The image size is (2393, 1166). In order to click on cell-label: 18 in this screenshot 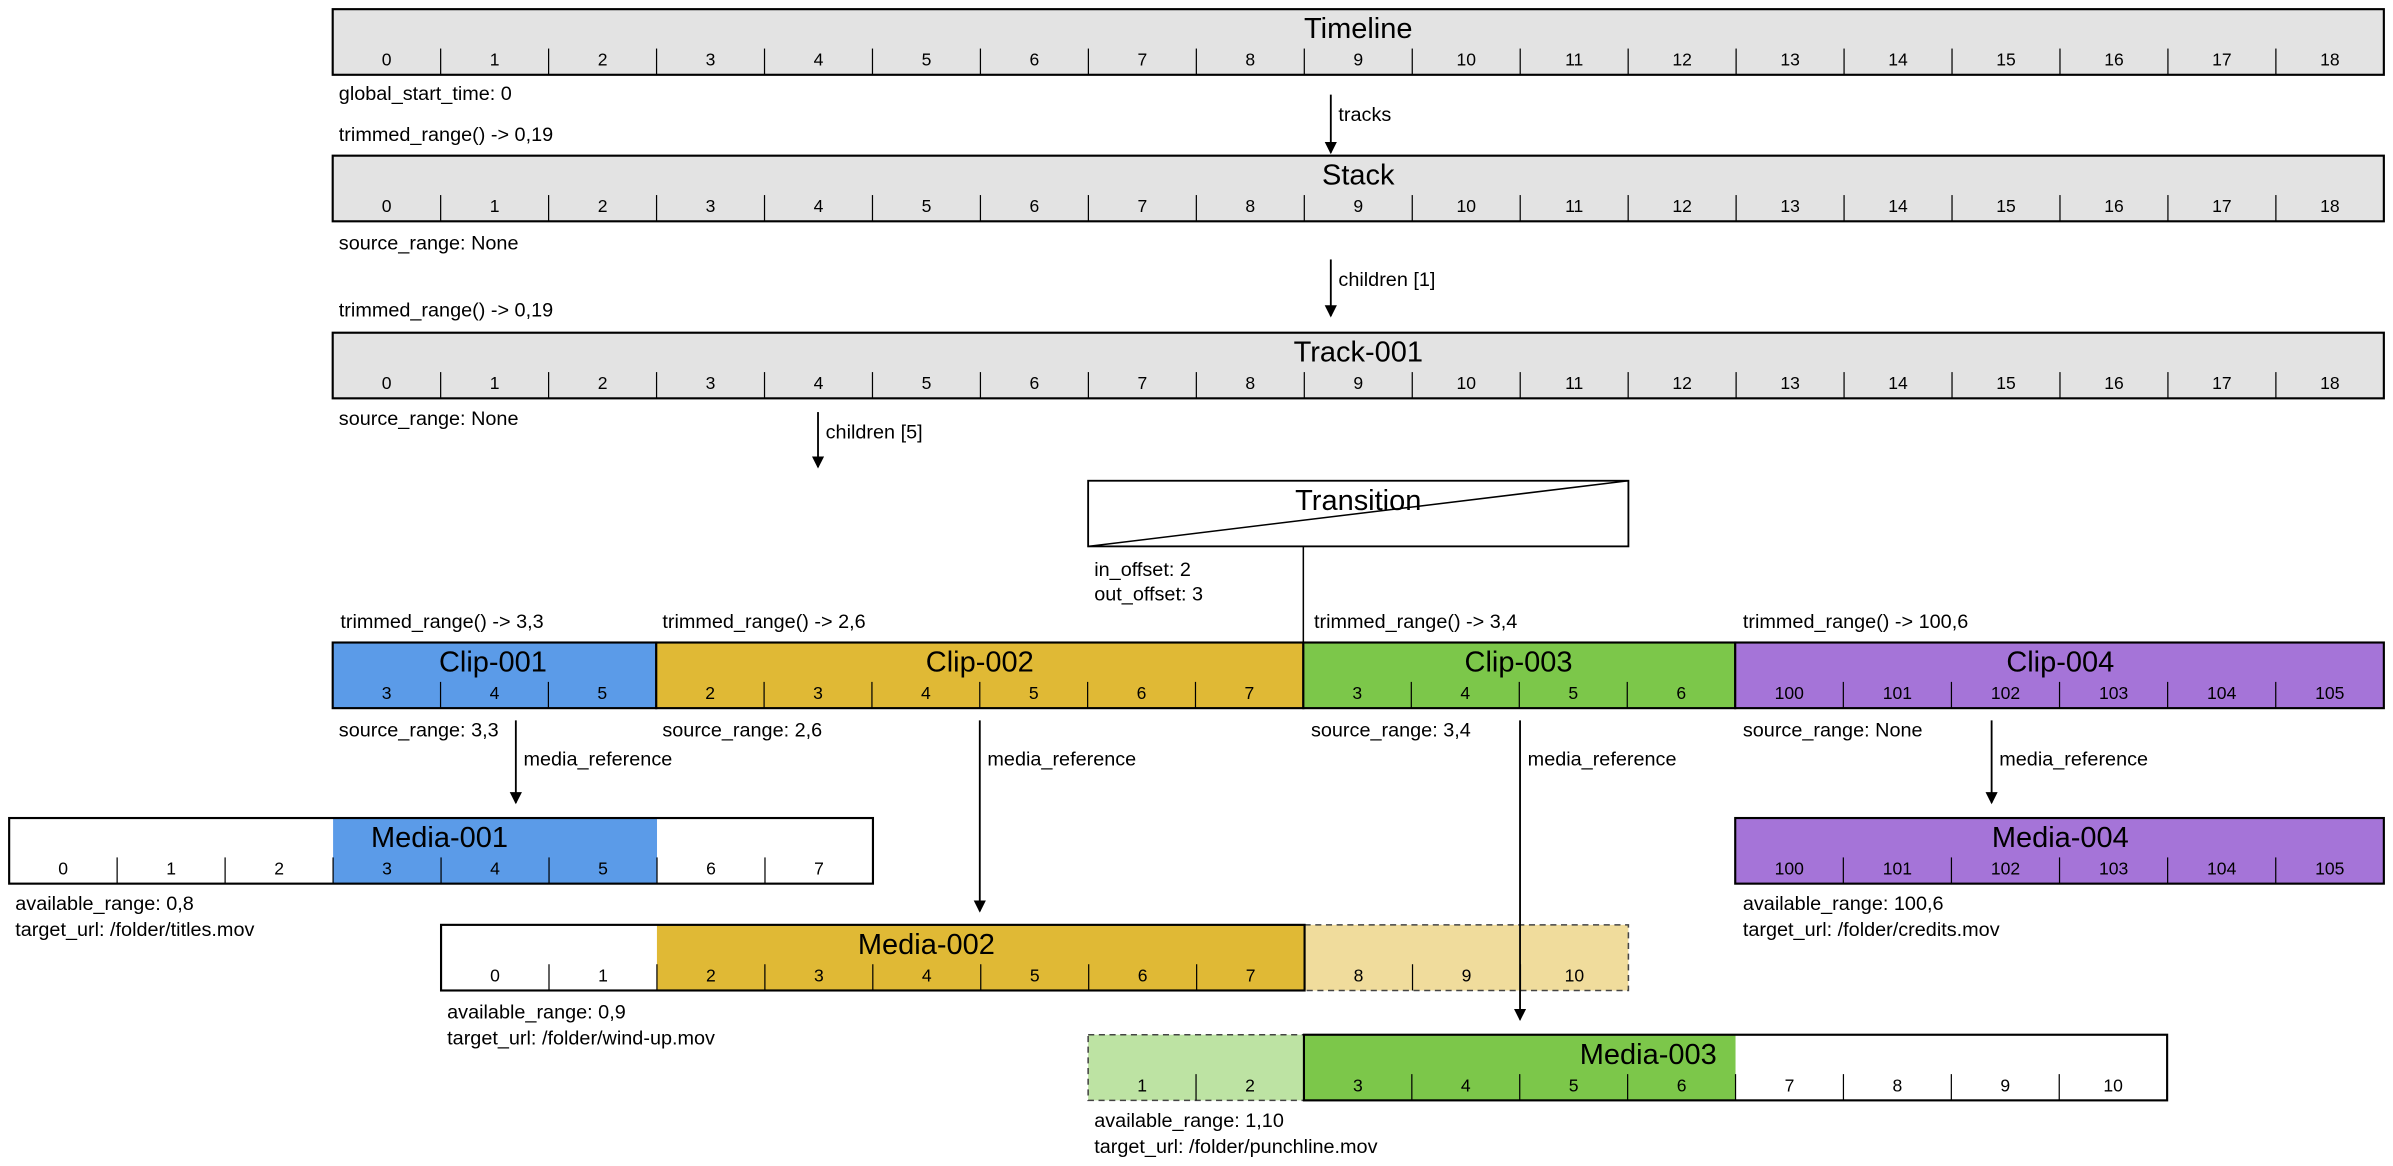, I will do `click(2330, 206)`.